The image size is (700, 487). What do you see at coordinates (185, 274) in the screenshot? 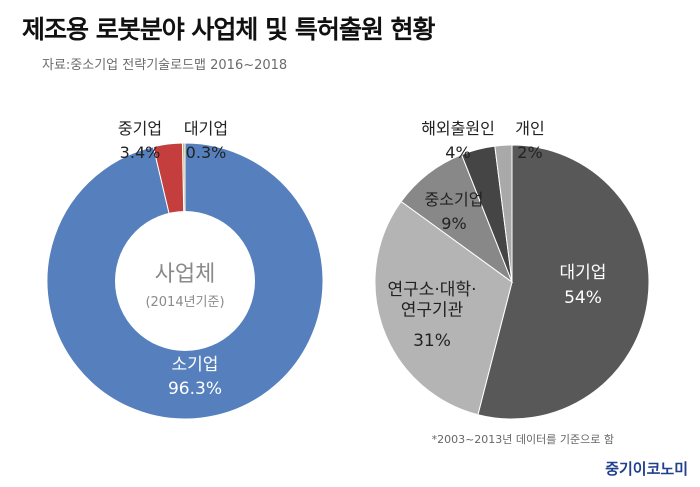
I see `donut-center-label: 사업체` at bounding box center [185, 274].